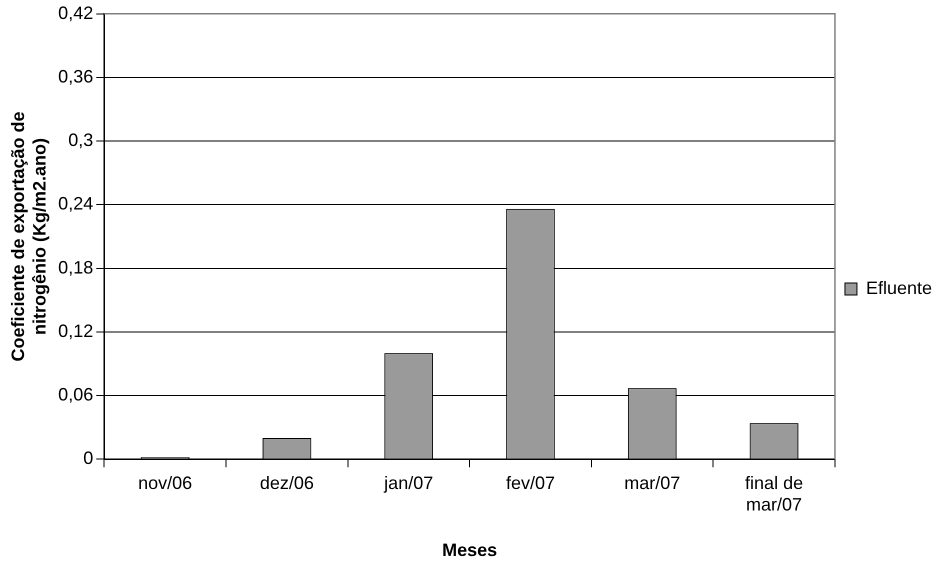  I want to click on x-tick-label: jan/07, so click(408, 482).